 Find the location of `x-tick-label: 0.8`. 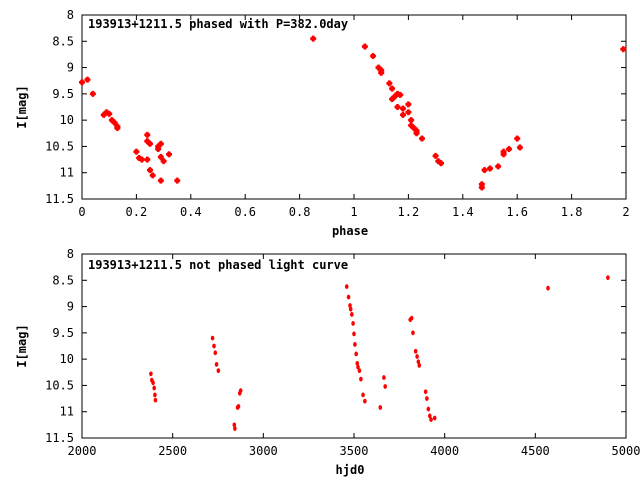

x-tick-label: 0.8 is located at coordinates (300, 212).